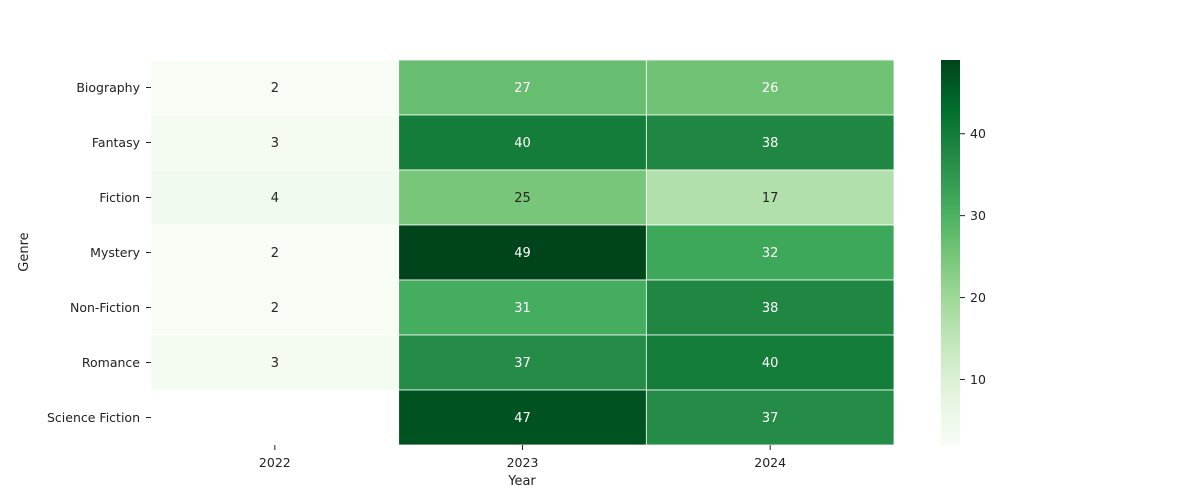 This screenshot has height=500, width=1200. Describe the element at coordinates (119, 197) in the screenshot. I see `y-tick-label: Fiction` at that location.